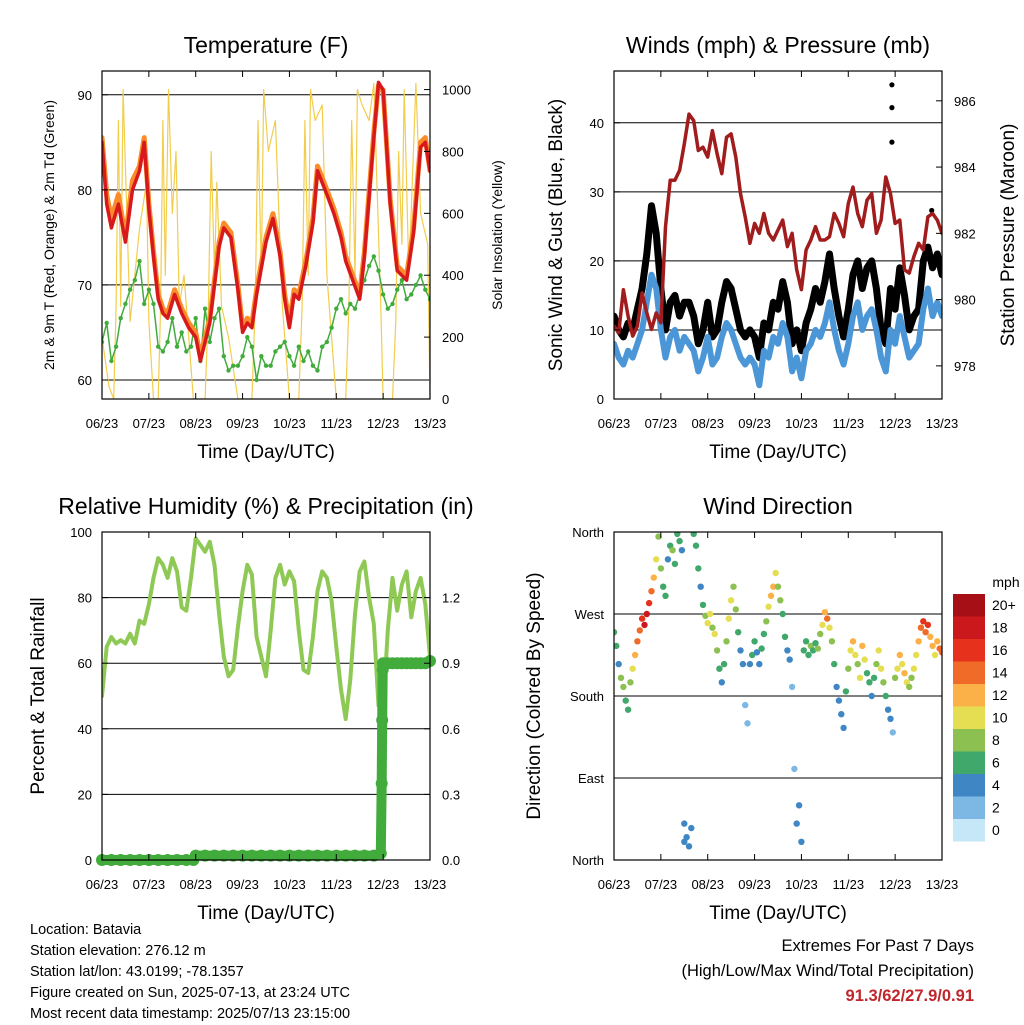 This screenshot has height=1025, width=1024. Describe the element at coordinates (49, 235) in the screenshot. I see `y-axis-label-0: 2m & 9m T (Red, Orange) & 2m Td (Green)` at that location.